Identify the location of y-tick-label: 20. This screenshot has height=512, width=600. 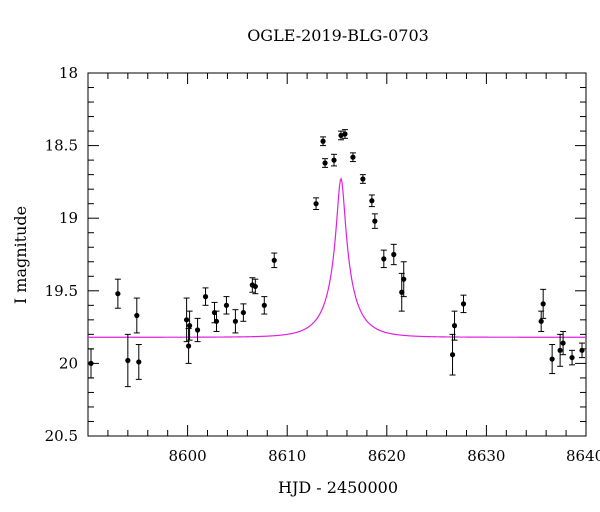
(68, 363).